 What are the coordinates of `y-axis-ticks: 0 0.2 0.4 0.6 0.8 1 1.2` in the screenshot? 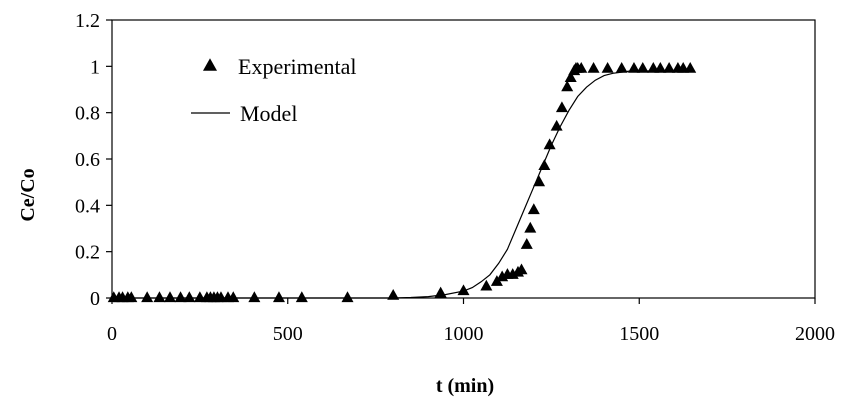 It's located at (93, 160).